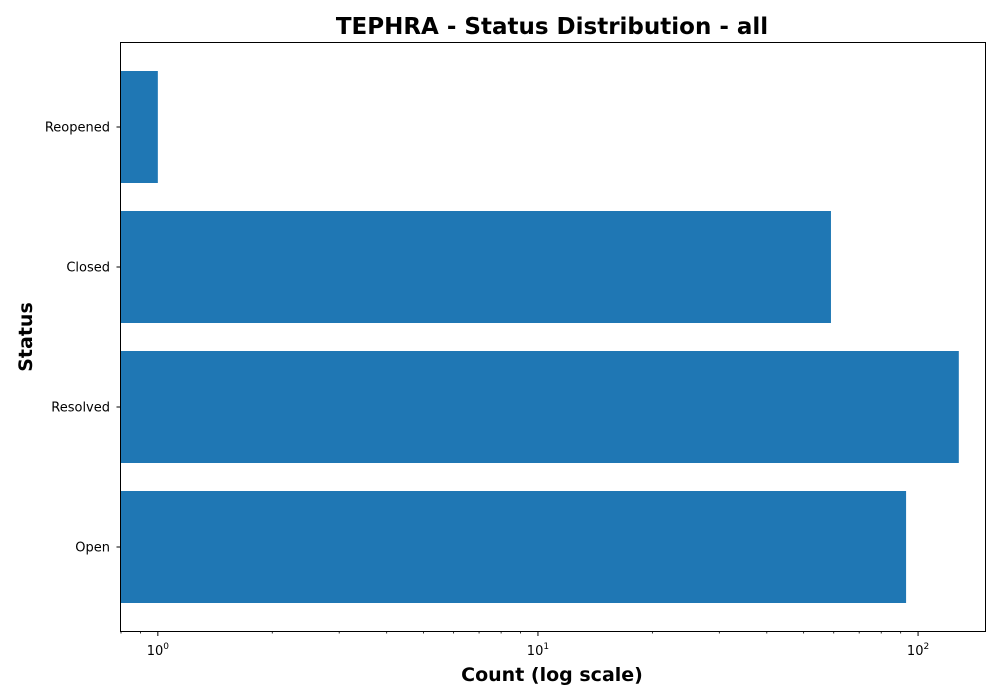  I want to click on y-tick-label-open: Open, so click(92, 548).